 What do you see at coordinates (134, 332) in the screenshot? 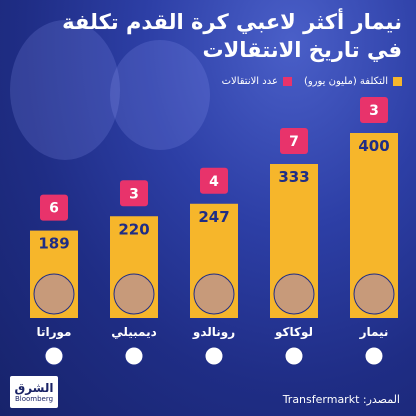
I see `category-label-2: ديمبيلي` at bounding box center [134, 332].